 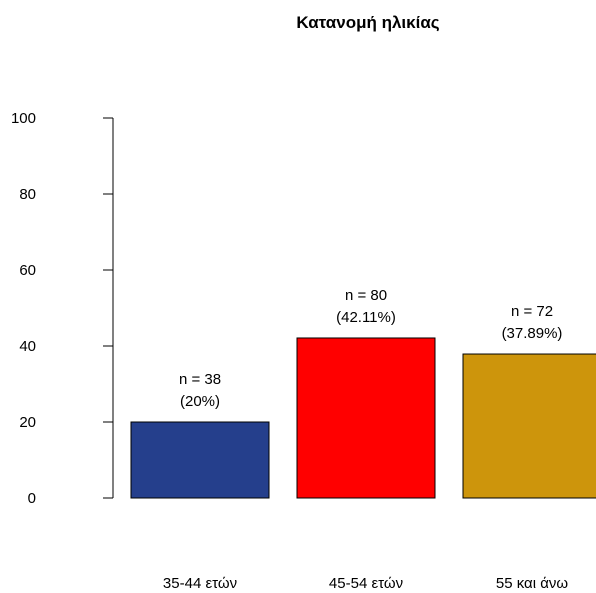 What do you see at coordinates (532, 311) in the screenshot?
I see `bar-count-label: n = 72` at bounding box center [532, 311].